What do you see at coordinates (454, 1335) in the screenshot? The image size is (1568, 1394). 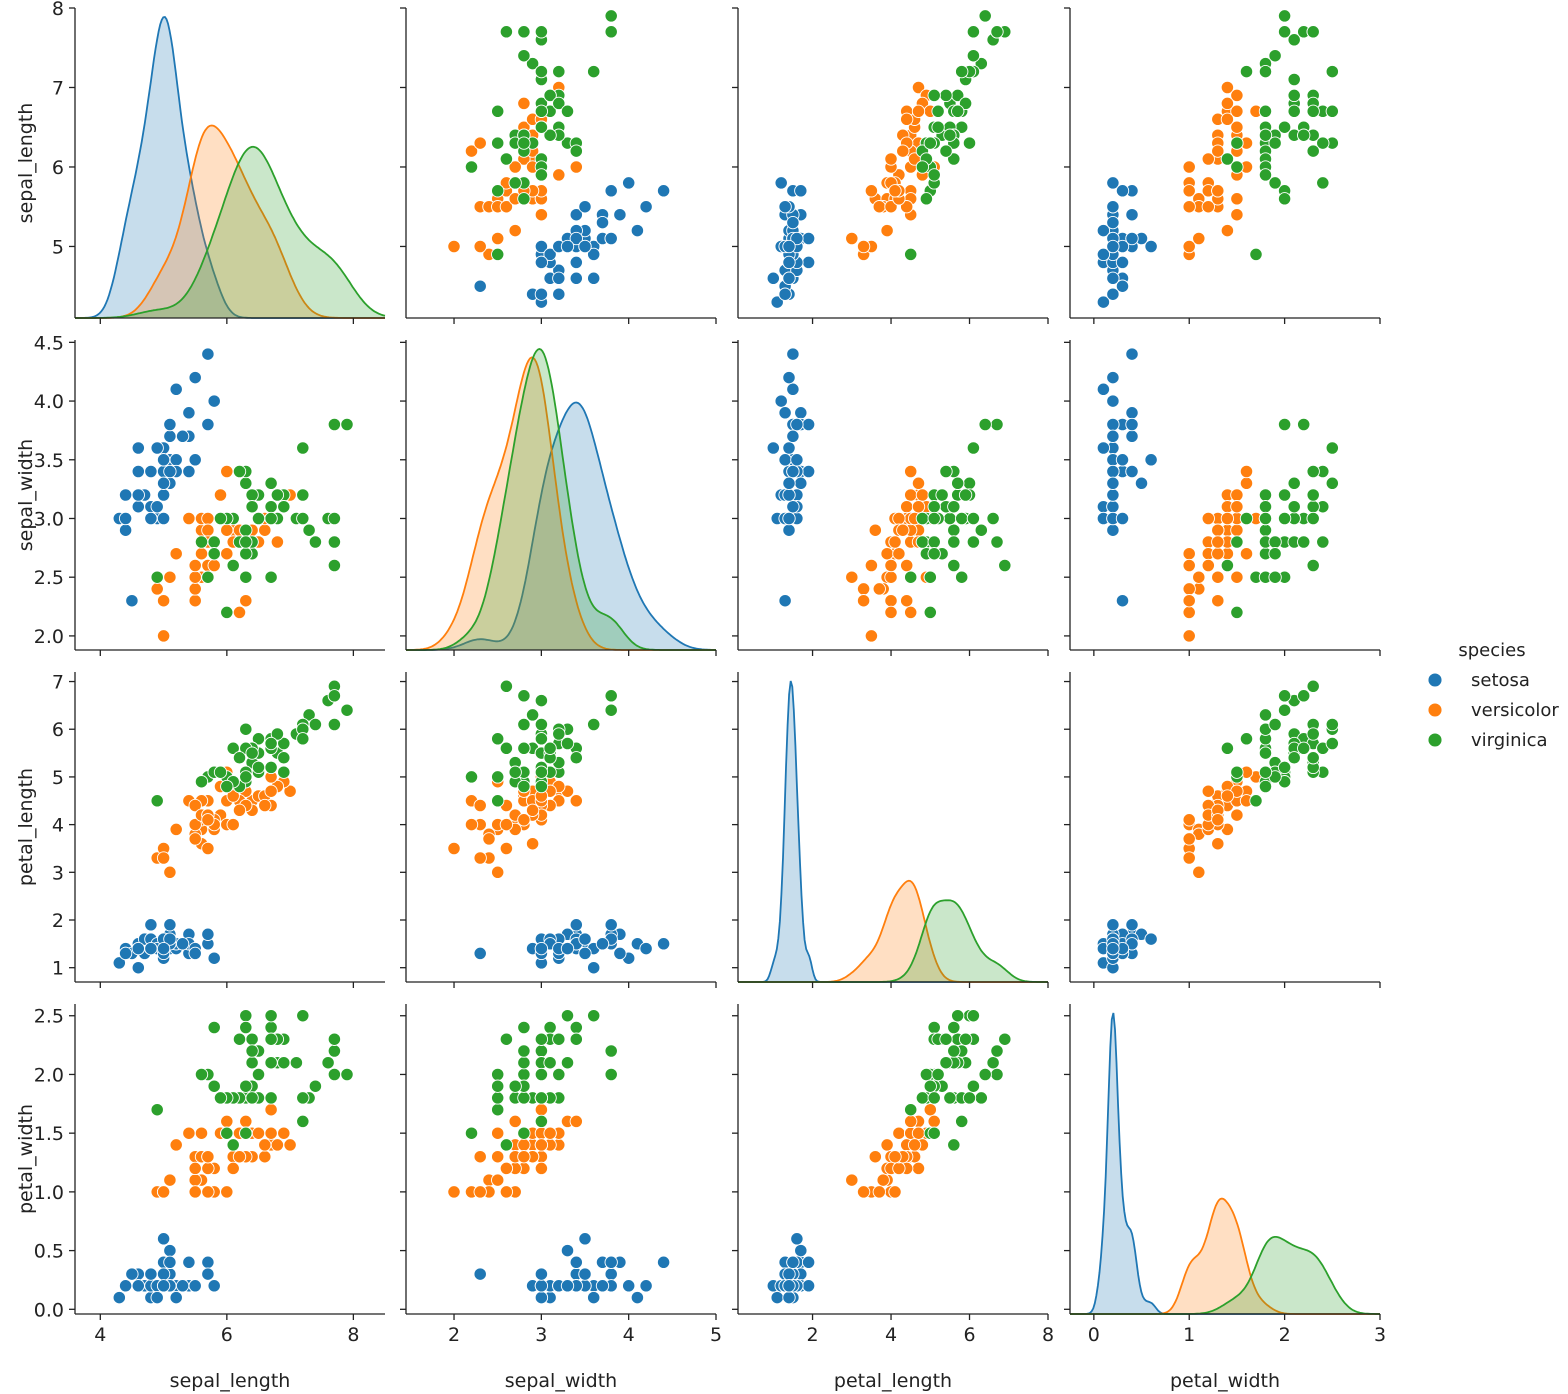 I see `x-tick-label: 2` at bounding box center [454, 1335].